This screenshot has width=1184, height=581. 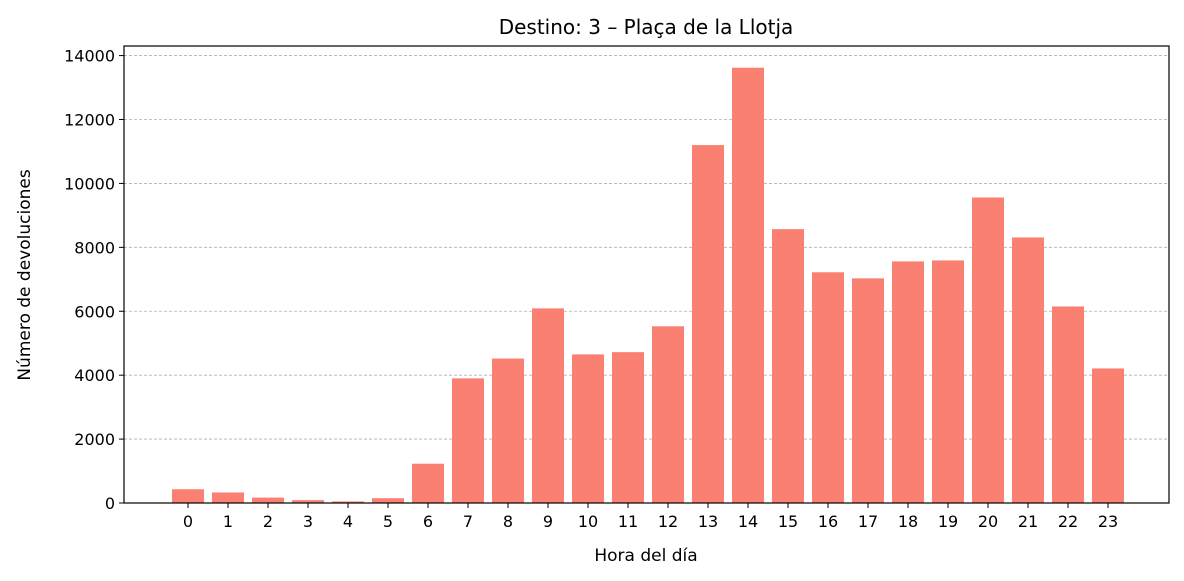 I want to click on x-tick-label: 12, so click(x=668, y=521).